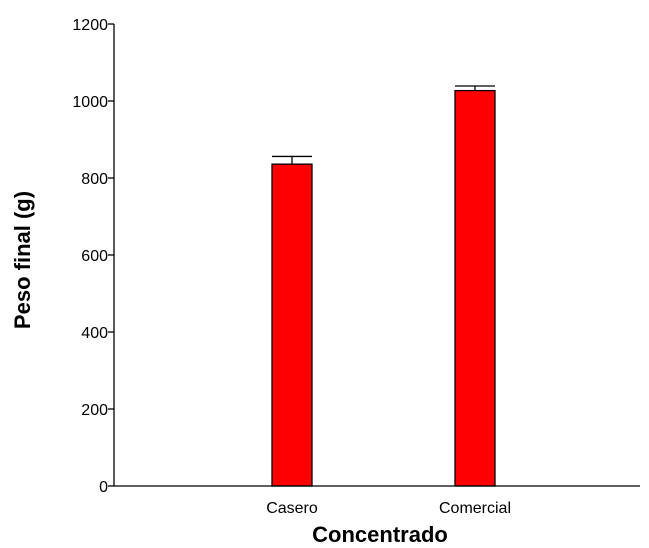  Describe the element at coordinates (94, 179) in the screenshot. I see `y-tick-label: 800` at that location.